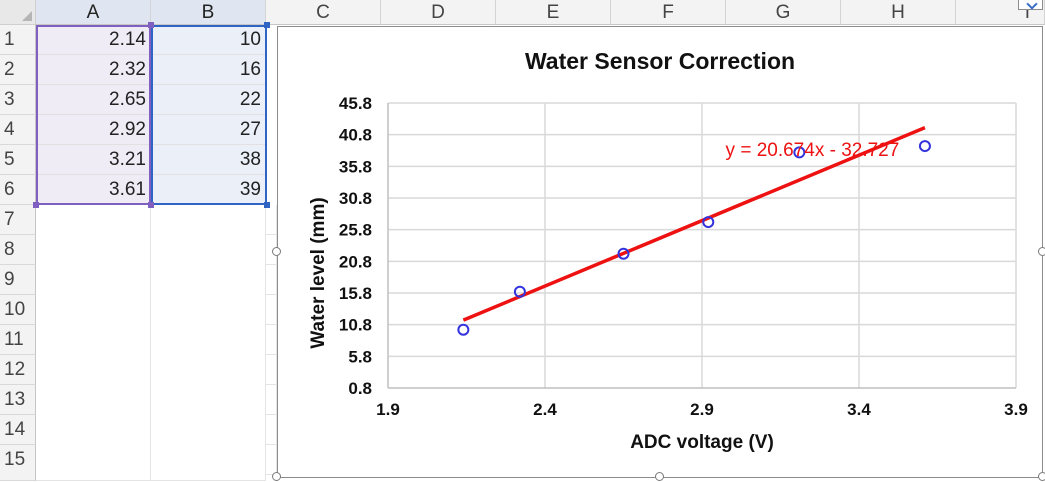 Image resolution: width=1045 pixels, height=482 pixels. I want to click on y-tick-label: 25.8, so click(355, 230).